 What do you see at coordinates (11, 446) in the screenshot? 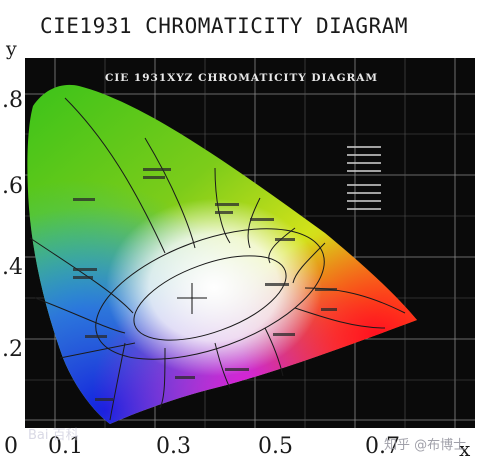
I see `x-tick-label: 0` at bounding box center [11, 446].